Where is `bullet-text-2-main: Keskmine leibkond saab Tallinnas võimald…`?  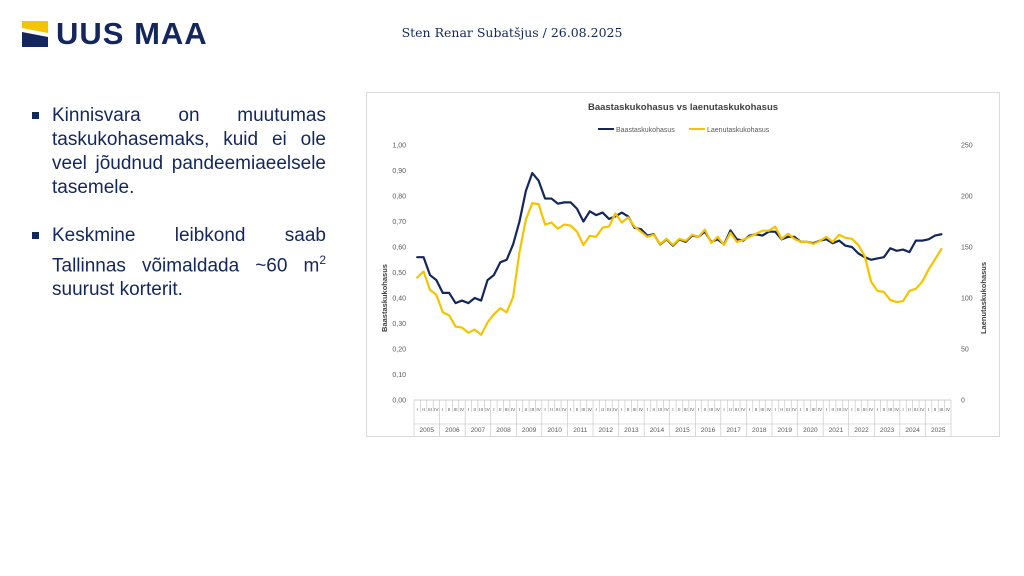 bullet-text-2-main: Keskmine leibkond saab Tallinnas võimald… is located at coordinates (189, 251).